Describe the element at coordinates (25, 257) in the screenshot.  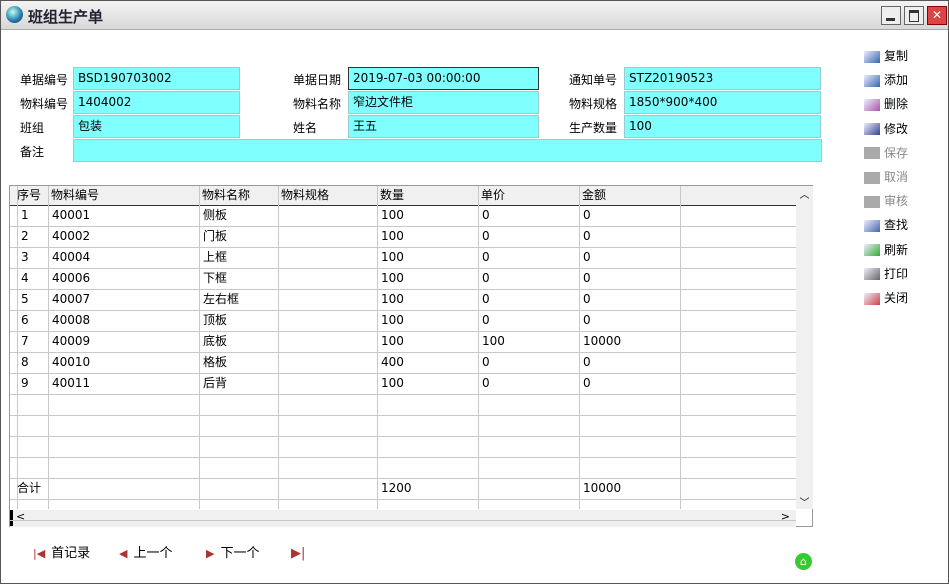
I see `table-cell: 3` at that location.